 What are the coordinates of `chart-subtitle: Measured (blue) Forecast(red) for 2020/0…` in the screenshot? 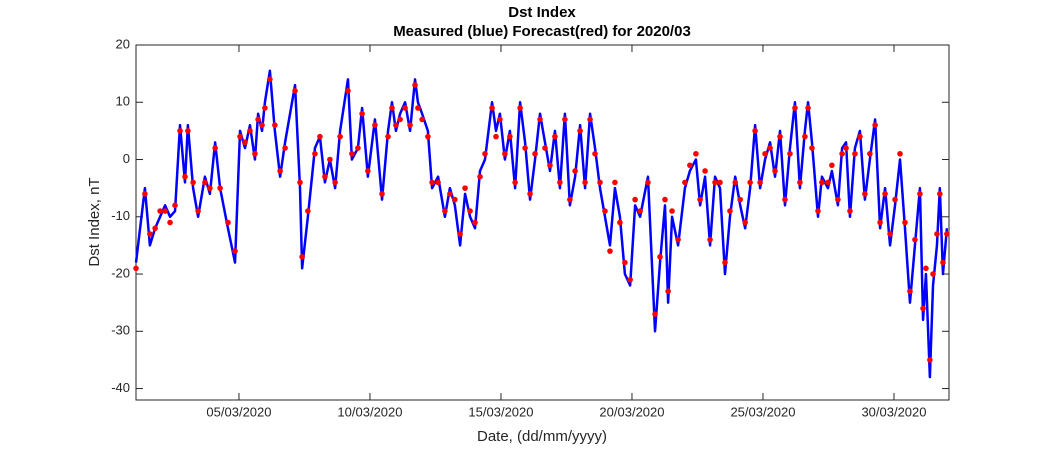 It's located at (542, 31).